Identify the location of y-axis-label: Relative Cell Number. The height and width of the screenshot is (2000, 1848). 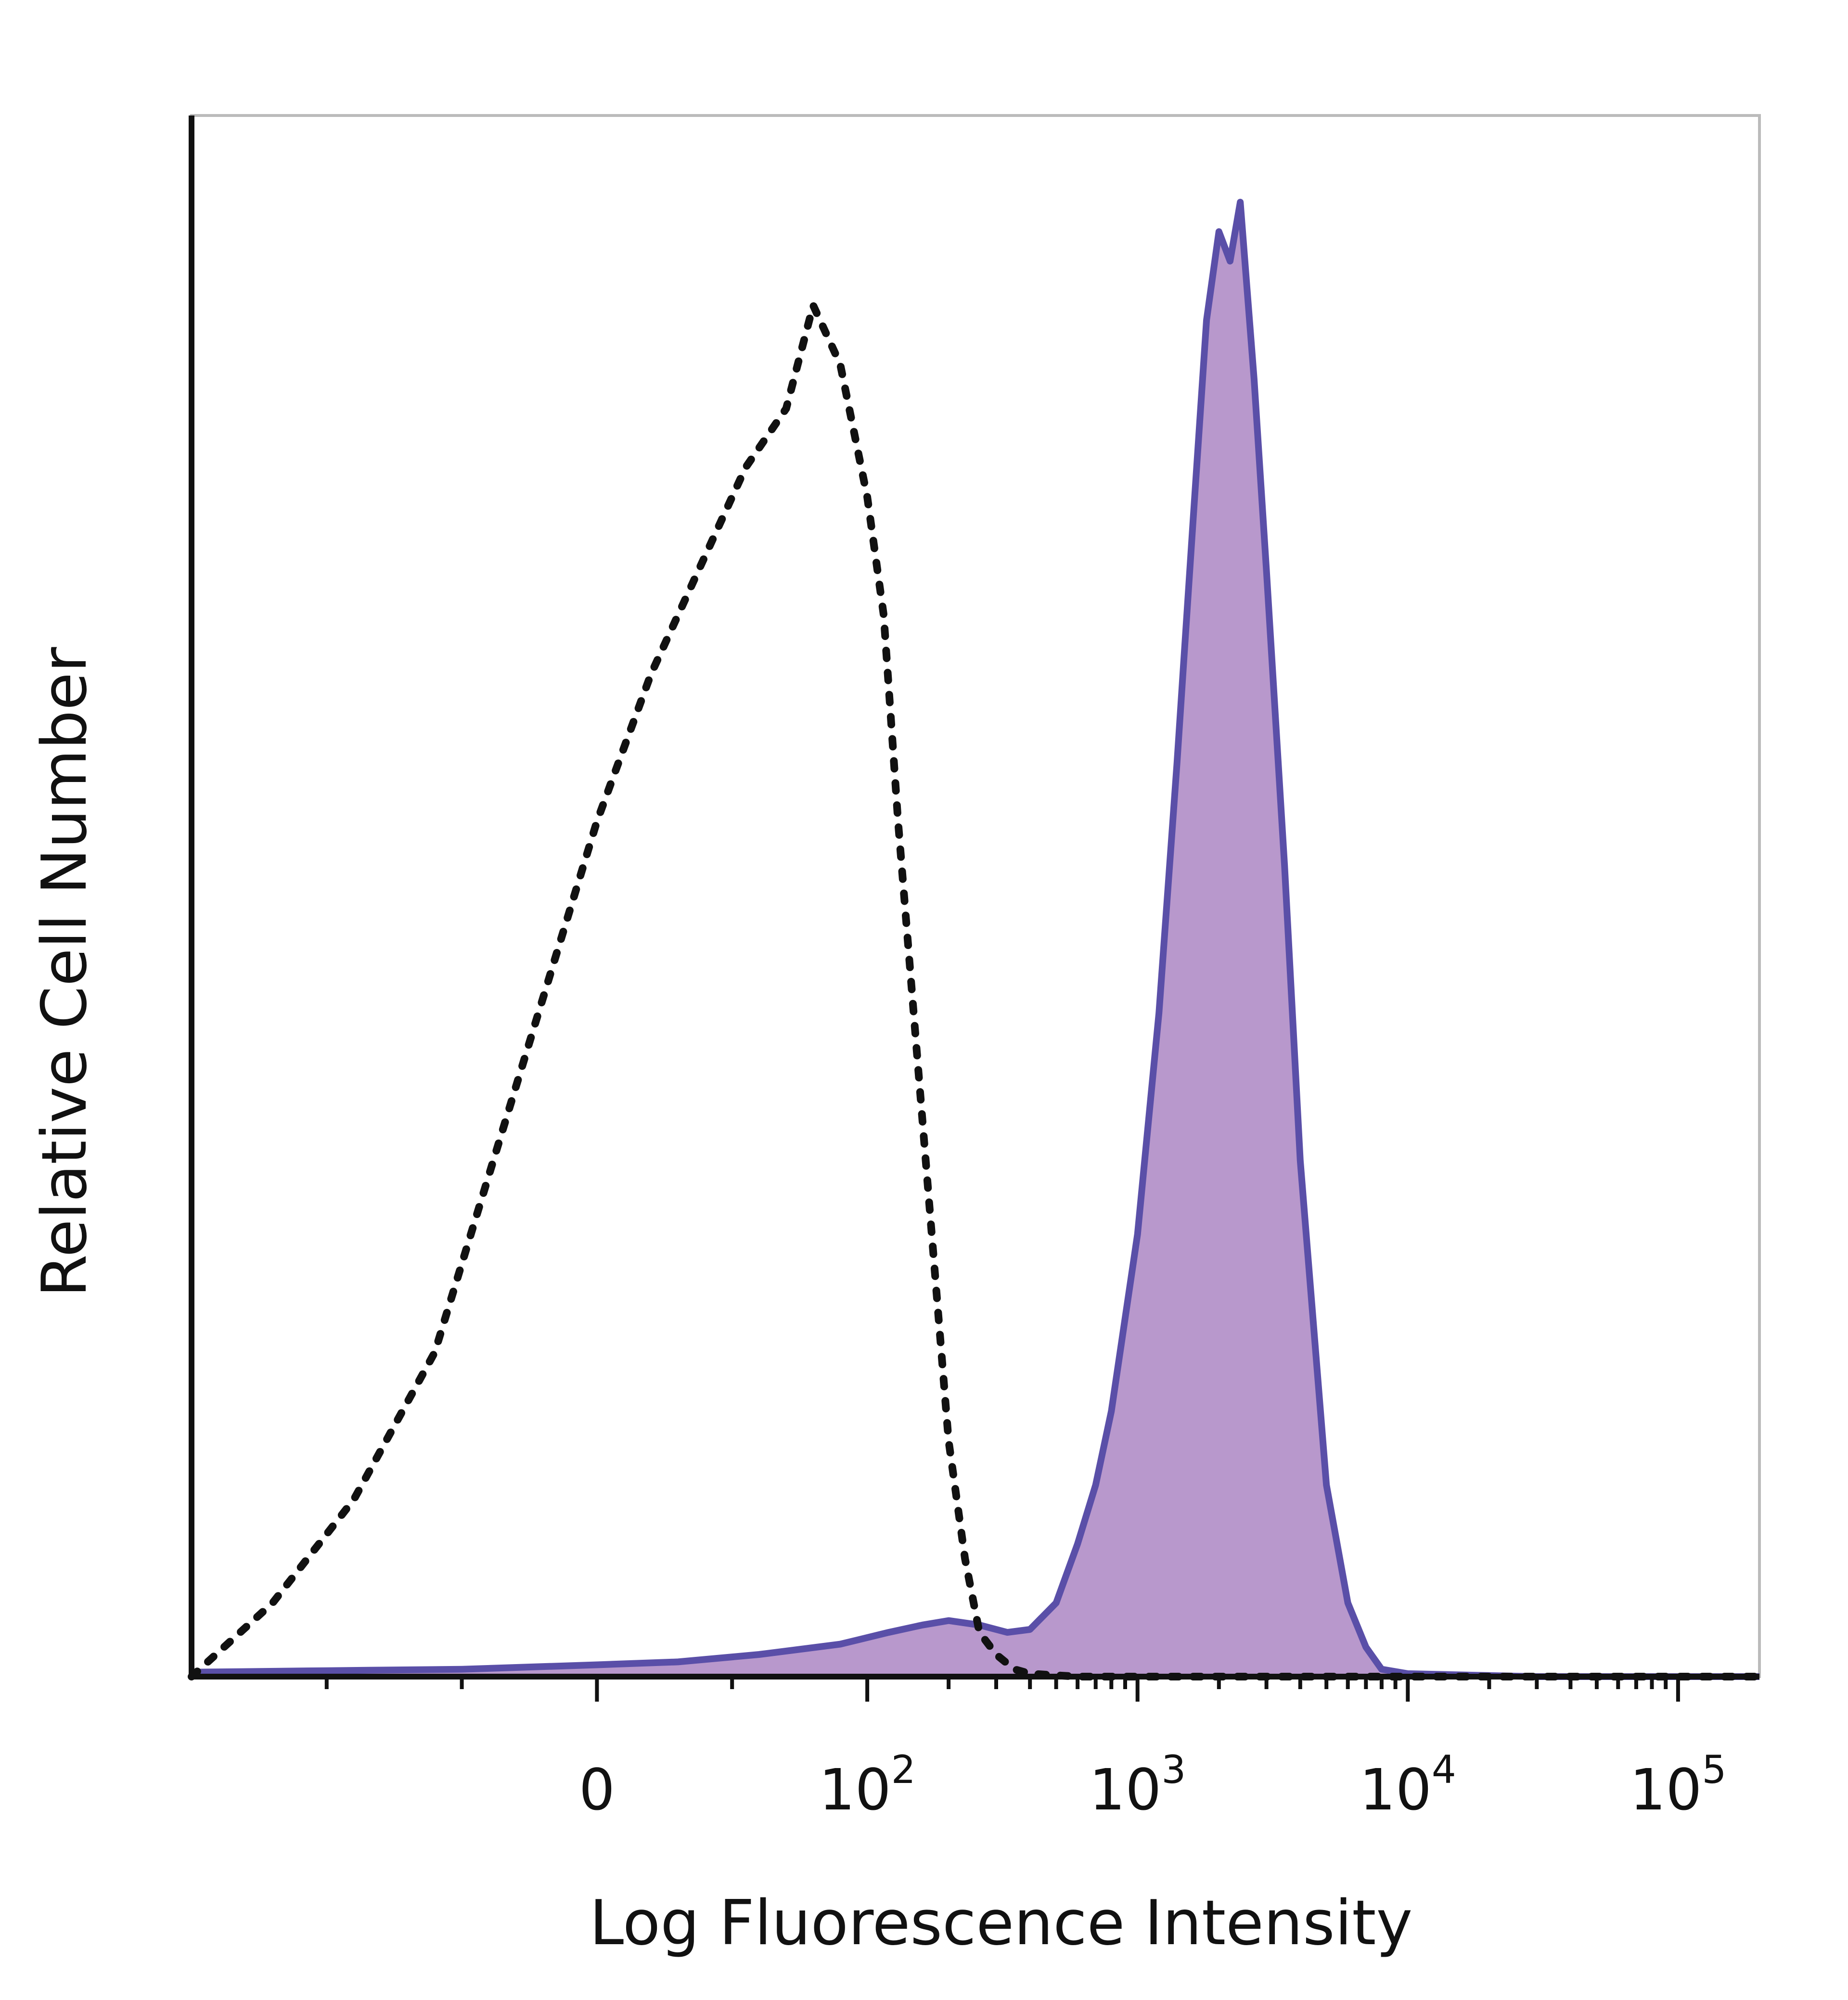
(65, 972).